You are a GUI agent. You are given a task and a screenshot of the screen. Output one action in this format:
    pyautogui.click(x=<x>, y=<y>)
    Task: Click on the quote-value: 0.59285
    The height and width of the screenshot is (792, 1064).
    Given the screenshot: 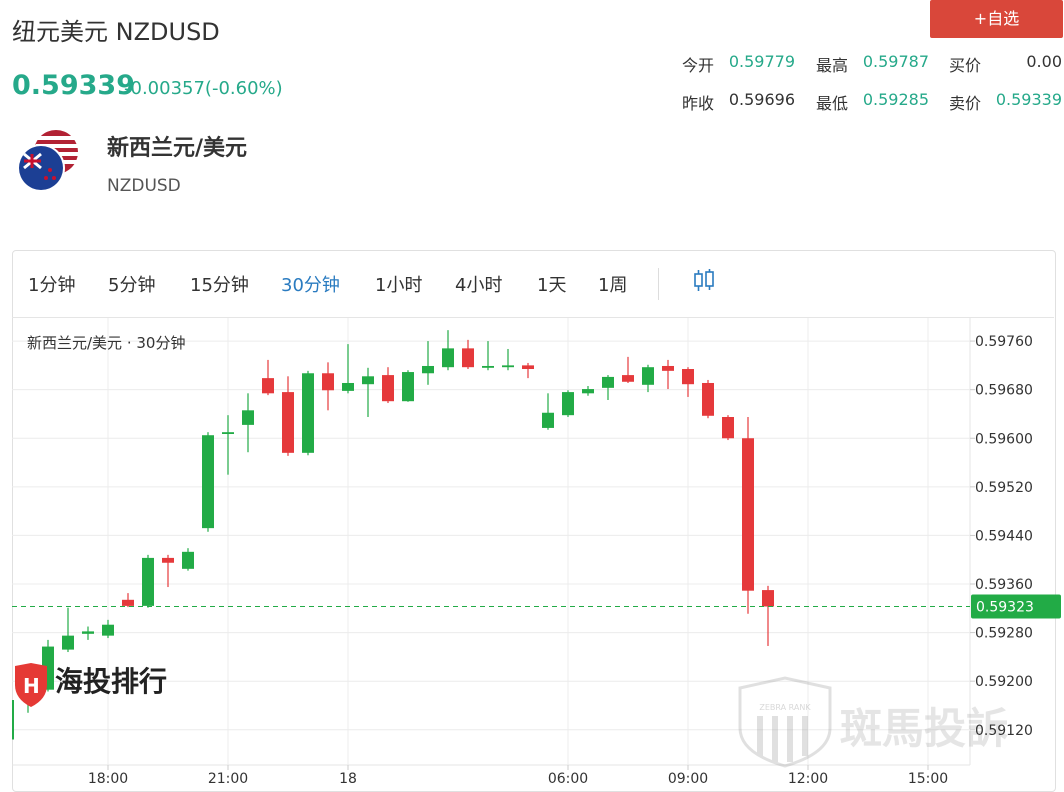 What is the action you would take?
    pyautogui.click(x=895, y=99)
    